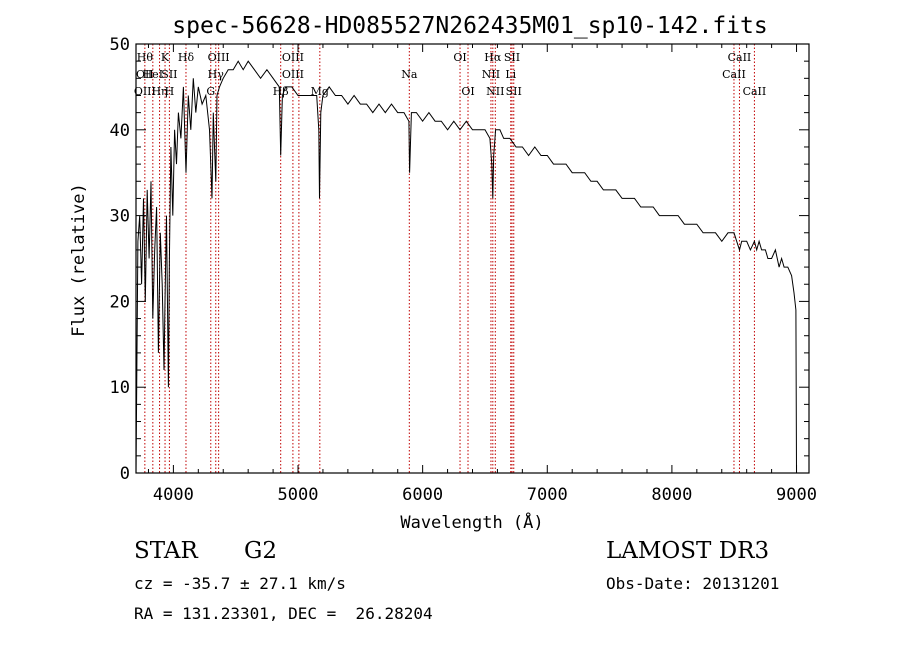 The height and width of the screenshot is (649, 900). I want to click on line-label: G, so click(210, 91).